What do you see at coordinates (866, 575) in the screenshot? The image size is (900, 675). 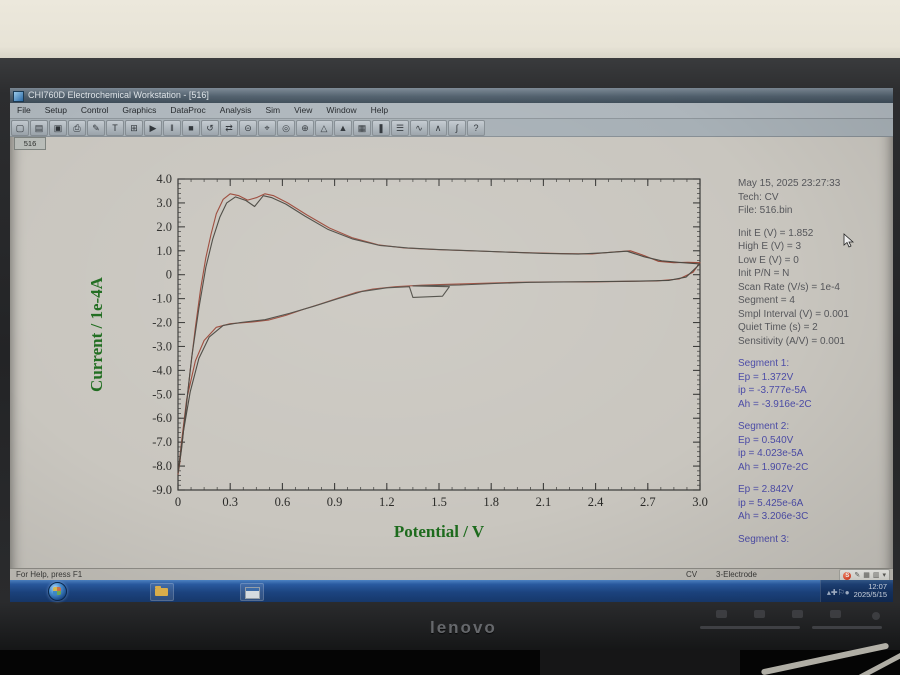 I see `input-bar-icon: ▦` at bounding box center [866, 575].